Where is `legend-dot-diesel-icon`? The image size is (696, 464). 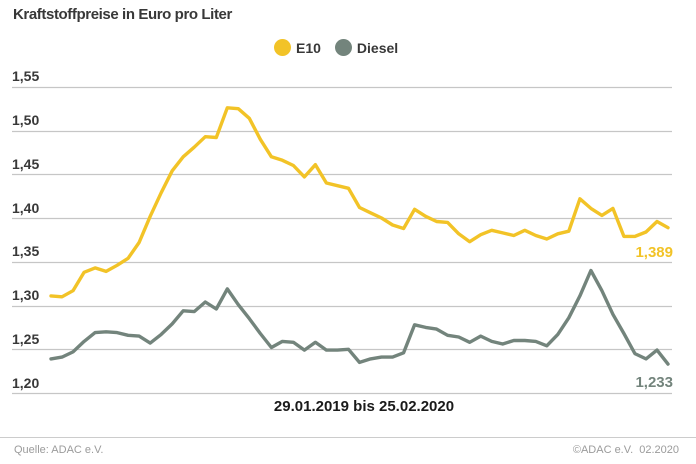 legend-dot-diesel-icon is located at coordinates (343, 47).